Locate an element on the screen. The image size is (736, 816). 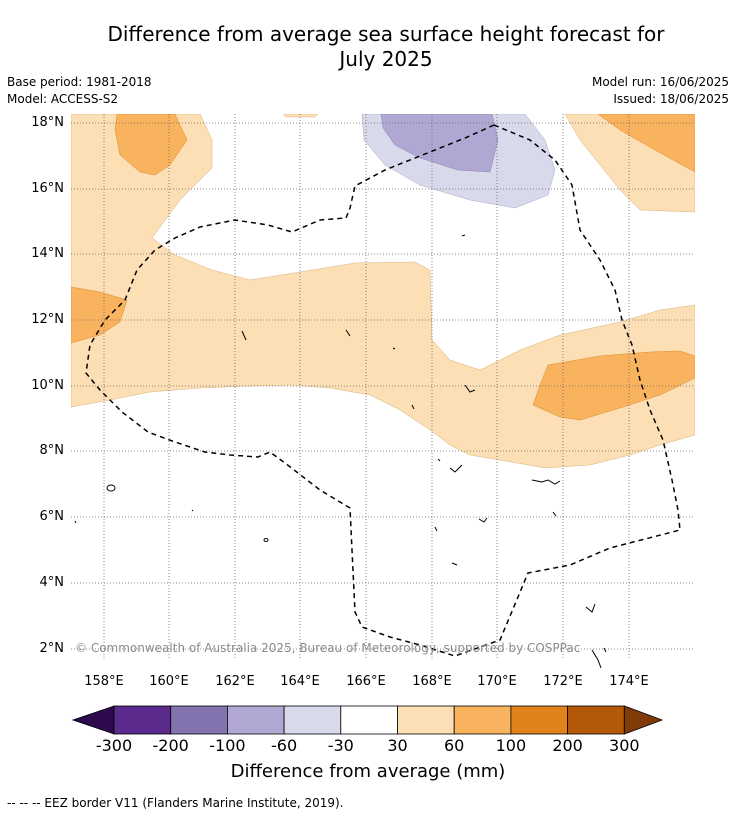
issued-date: Issued: 18/06/2025 is located at coordinates (671, 99).